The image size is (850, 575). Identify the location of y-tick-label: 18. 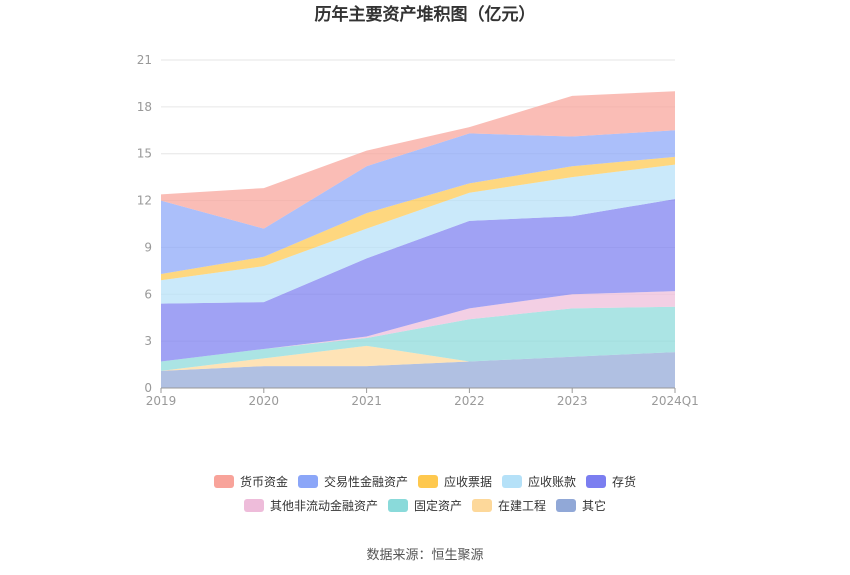
(144, 107).